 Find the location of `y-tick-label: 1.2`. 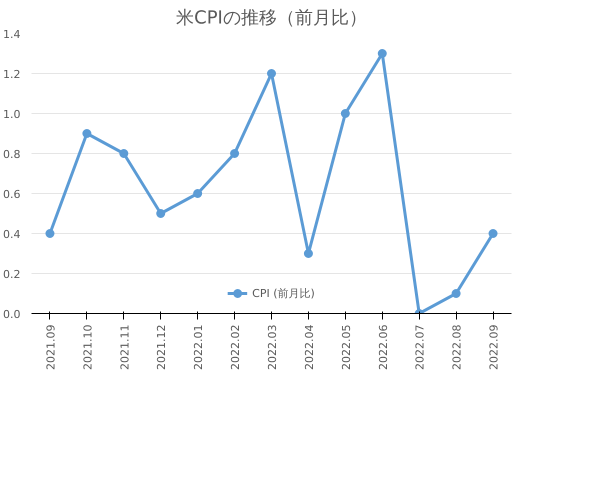

y-tick-label: 1.2 is located at coordinates (12, 74).